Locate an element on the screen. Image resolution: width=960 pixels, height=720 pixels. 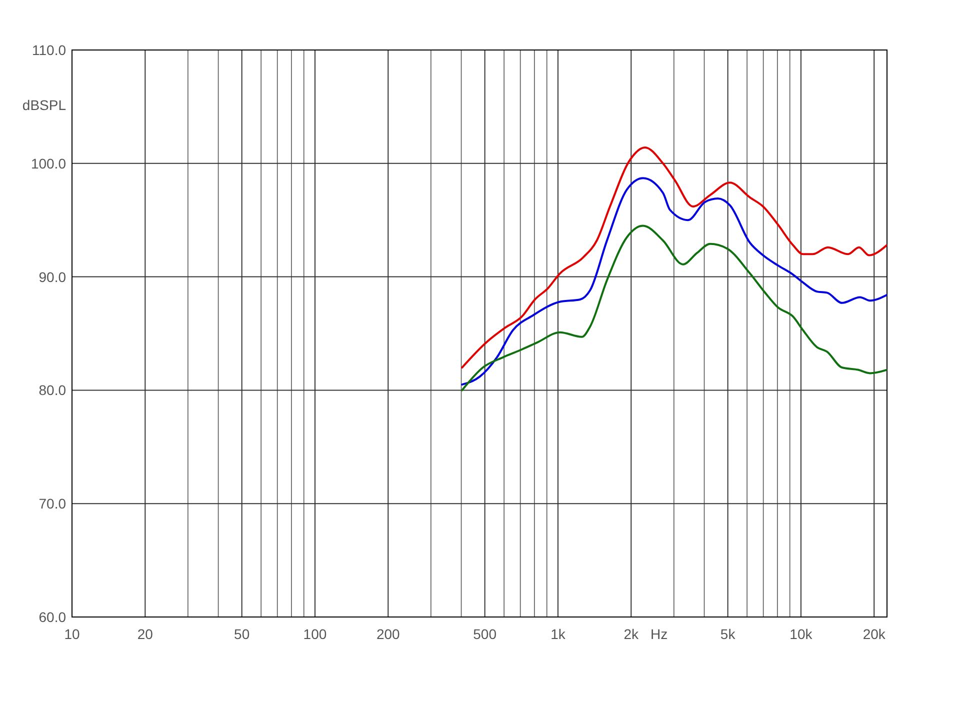
x-tick-label: 2k is located at coordinates (632, 634).